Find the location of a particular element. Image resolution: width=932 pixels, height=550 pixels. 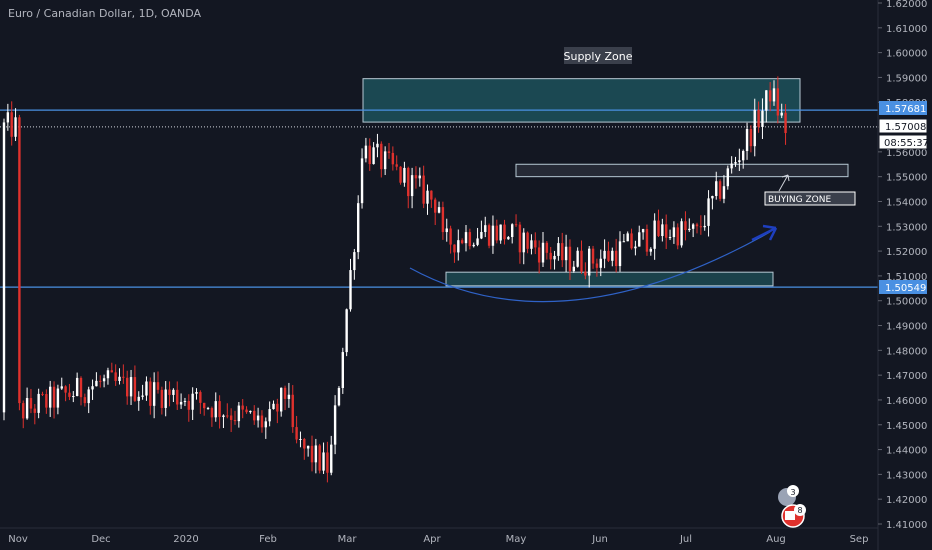

blue-arrow-head is located at coordinates (770, 232).